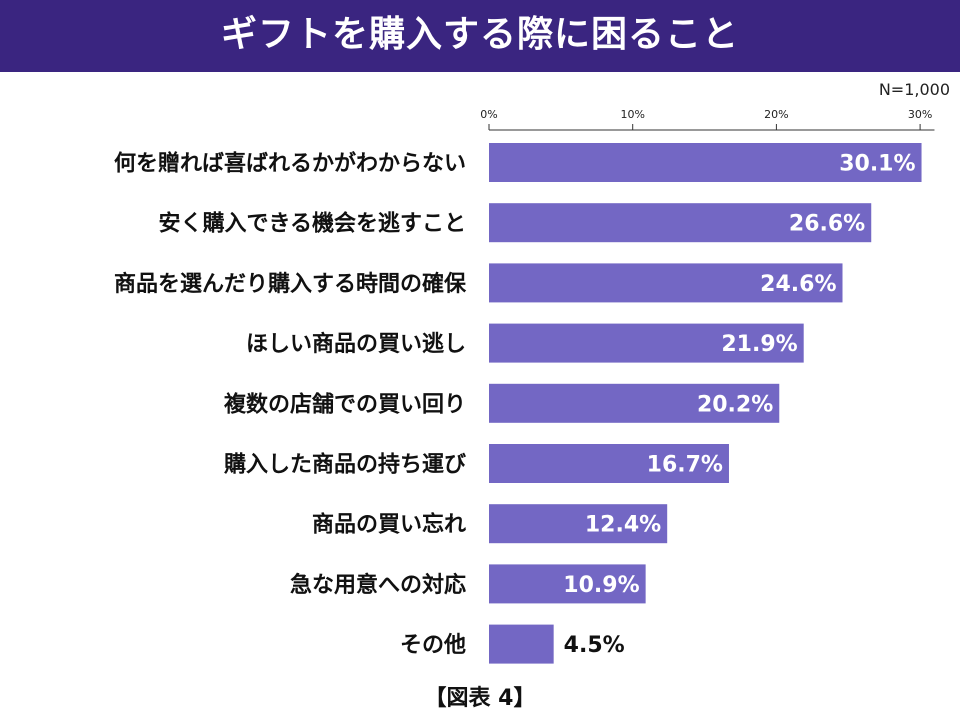  I want to click on category-label: 商品を選んだり購入する時間の確保, so click(290, 284).